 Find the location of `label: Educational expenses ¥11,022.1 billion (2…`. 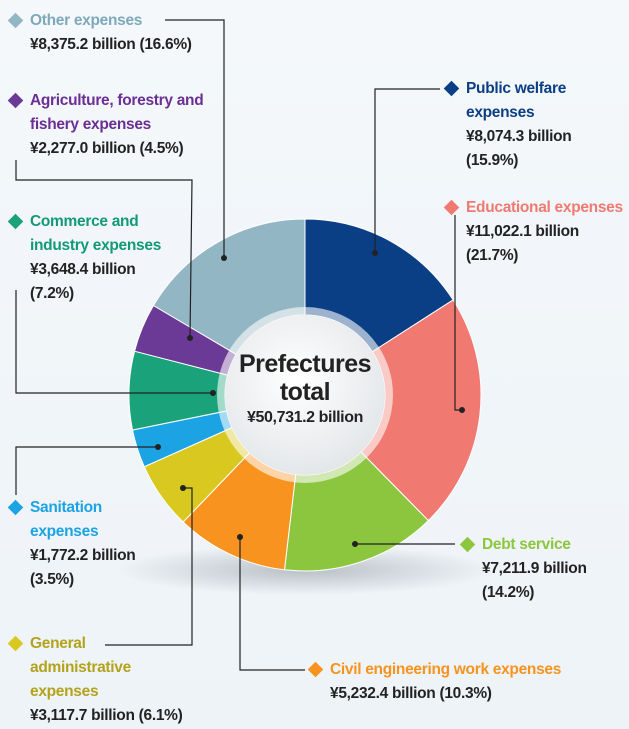

label: Educational expenses ¥11,022.1 billion (2… is located at coordinates (536, 232).